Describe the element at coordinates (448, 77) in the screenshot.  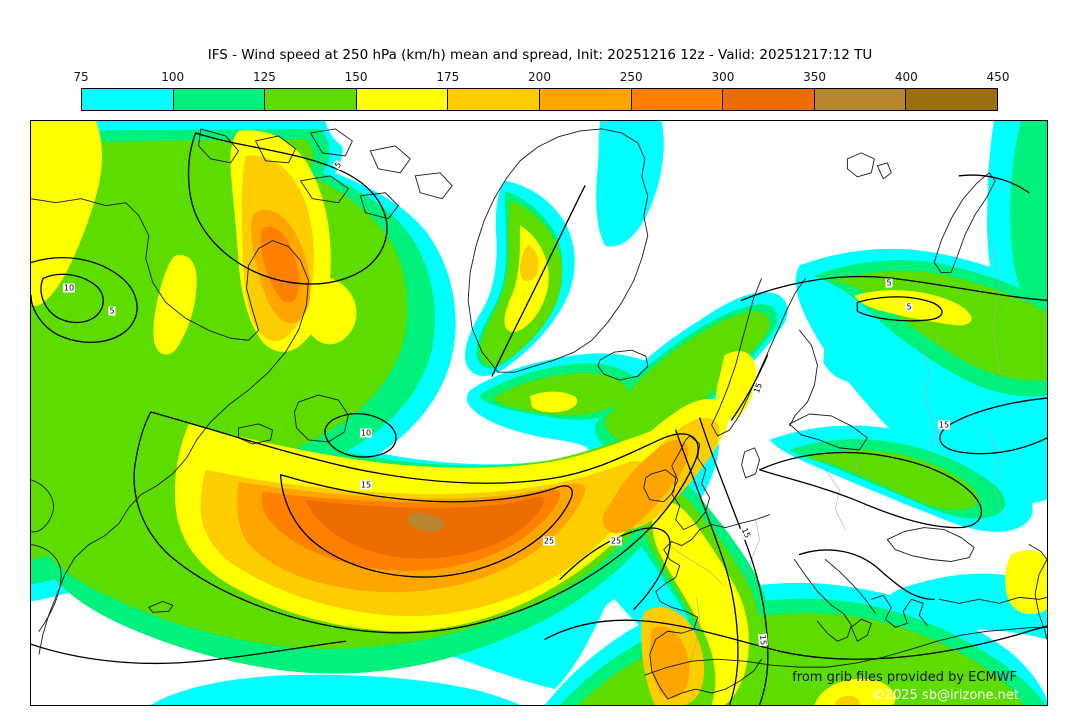
I see `colorbar-tick: 175` at that location.